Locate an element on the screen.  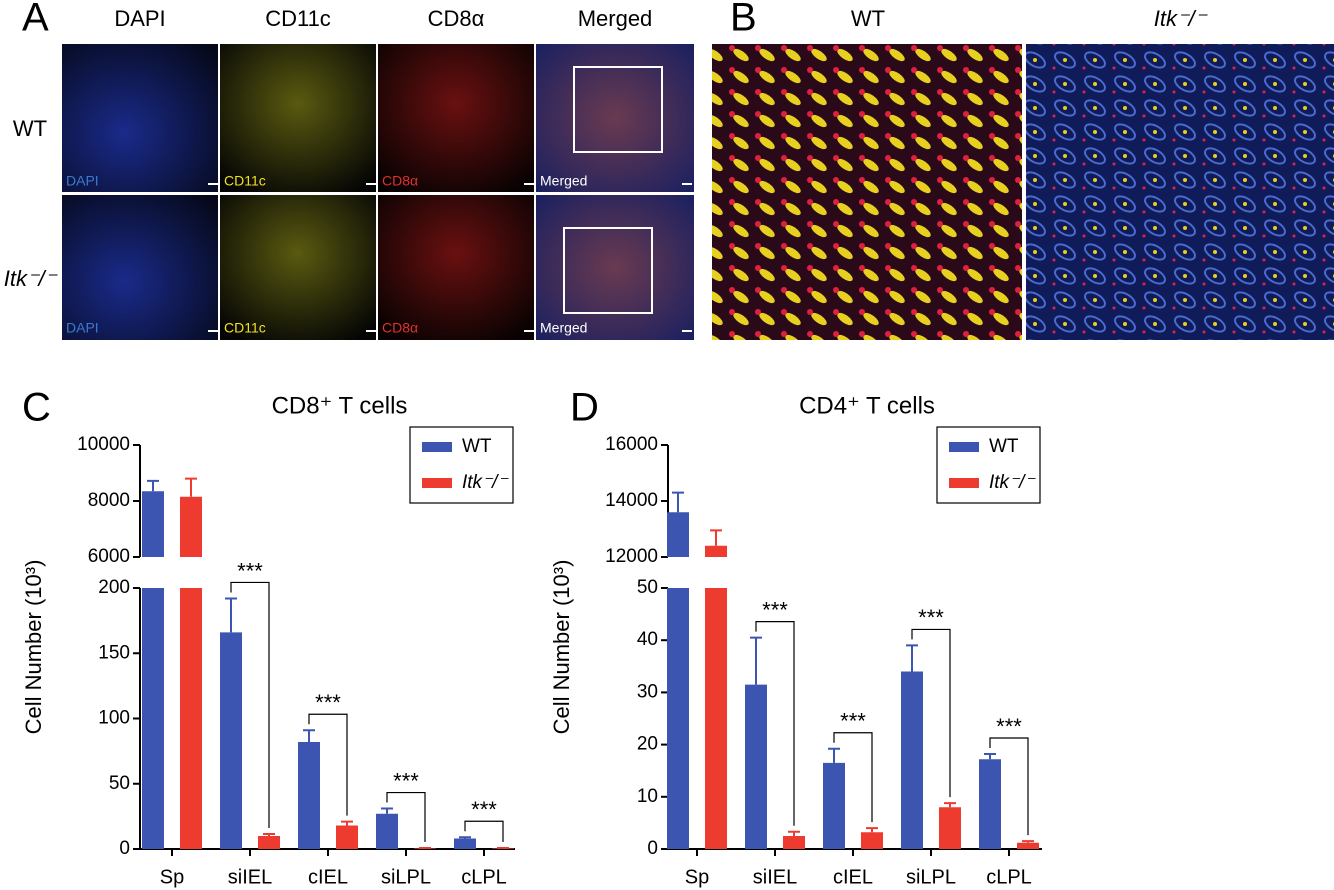
y-tick-label: 100 is located at coordinates (114, 718).